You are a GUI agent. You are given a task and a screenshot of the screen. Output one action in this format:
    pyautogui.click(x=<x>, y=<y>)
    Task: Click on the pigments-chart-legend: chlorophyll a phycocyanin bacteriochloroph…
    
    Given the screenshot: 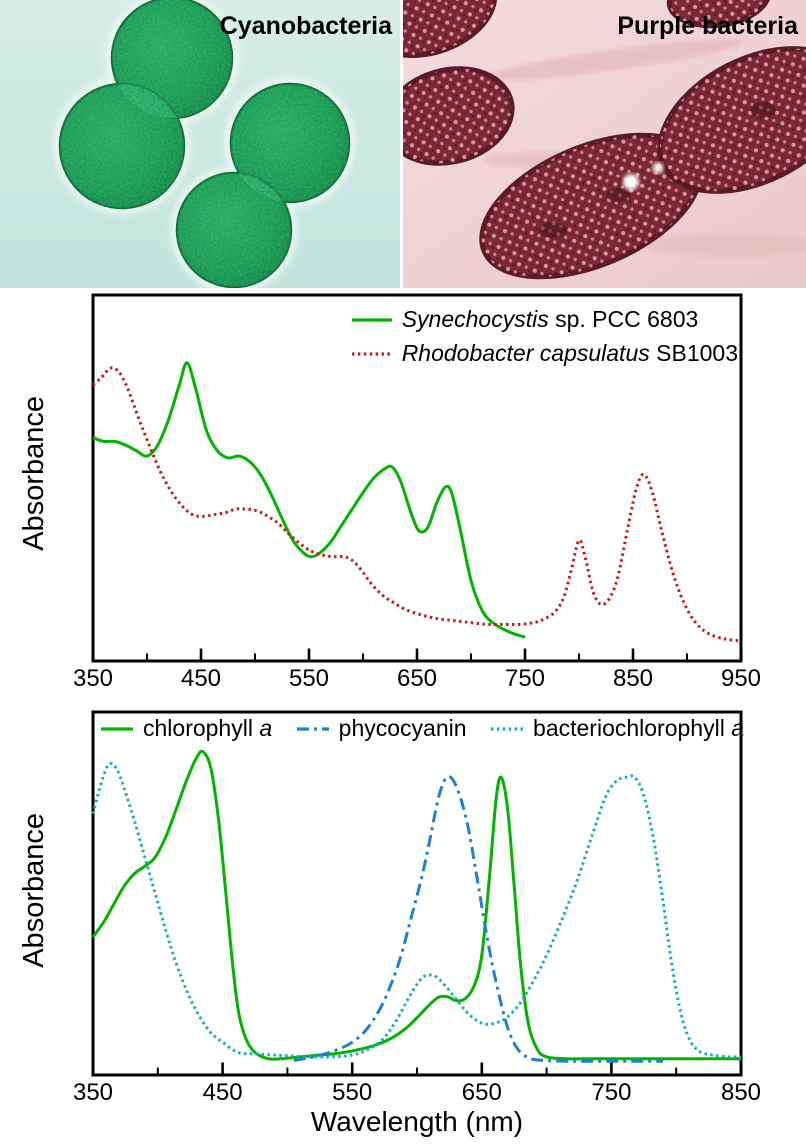 What is the action you would take?
    pyautogui.click(x=422, y=728)
    